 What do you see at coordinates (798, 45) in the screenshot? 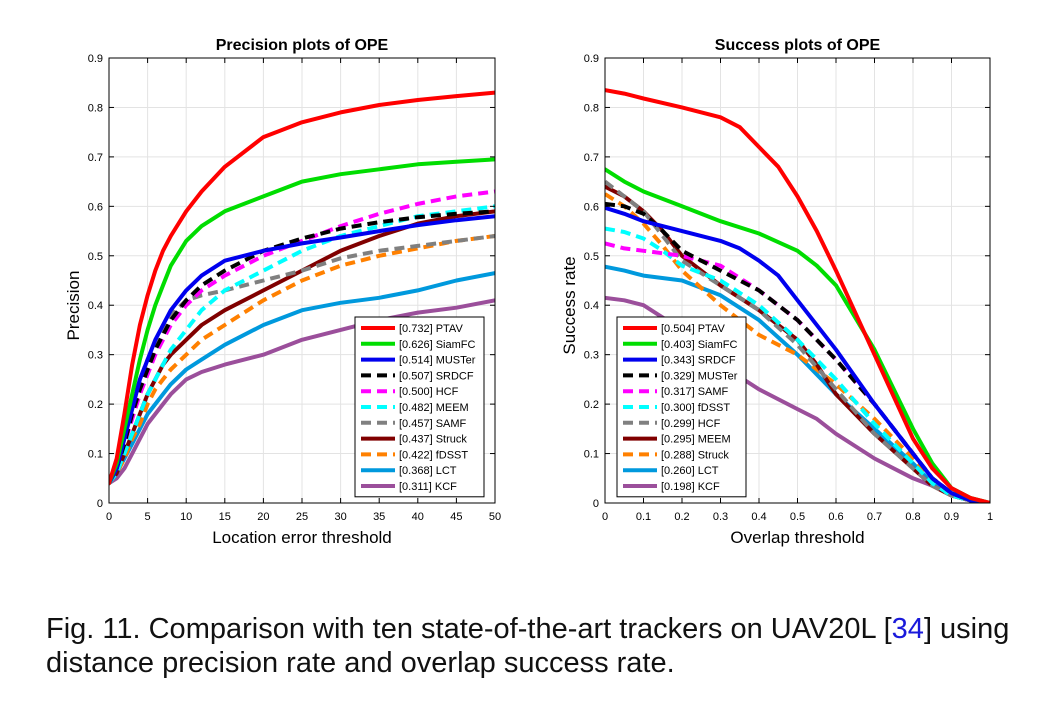
I see `chart-title: Success plots of OPE` at bounding box center [798, 45].